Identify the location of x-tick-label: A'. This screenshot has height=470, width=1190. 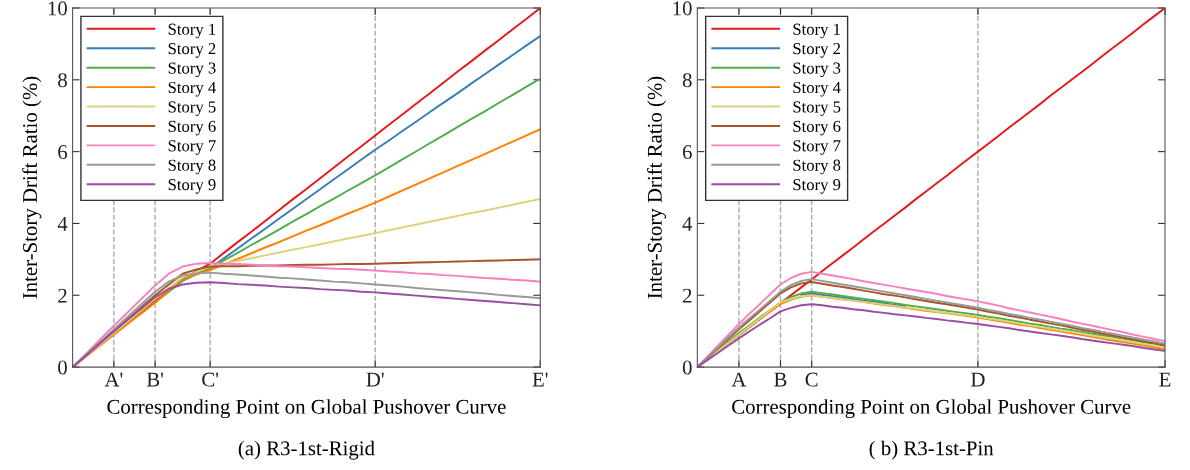
(113, 379).